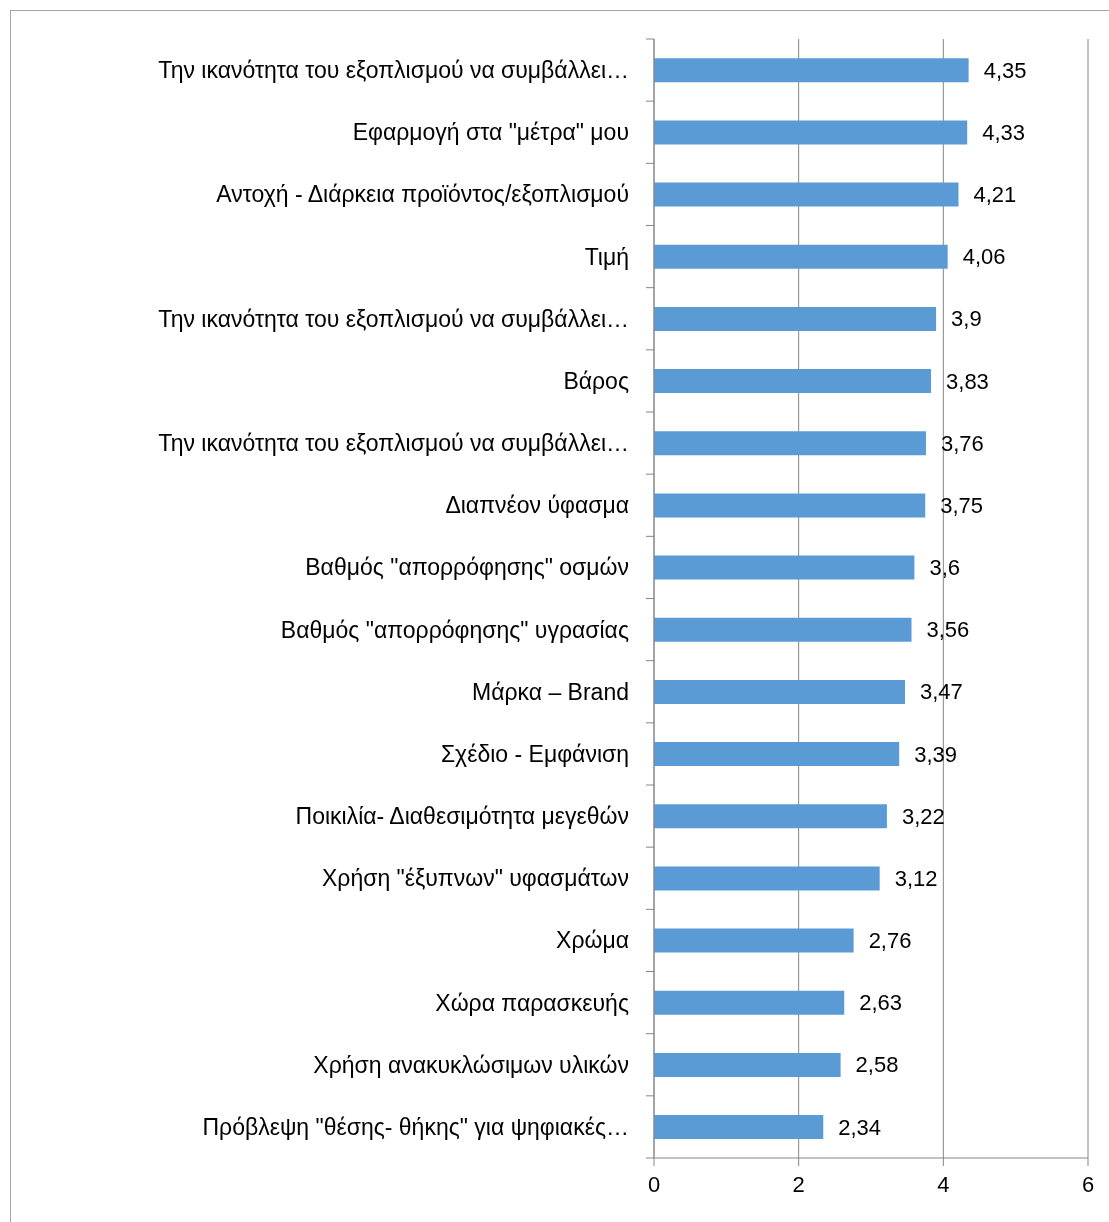 This screenshot has height=1222, width=1109. What do you see at coordinates (606, 256) in the screenshot?
I see `y-tick-label: Τιμή` at bounding box center [606, 256].